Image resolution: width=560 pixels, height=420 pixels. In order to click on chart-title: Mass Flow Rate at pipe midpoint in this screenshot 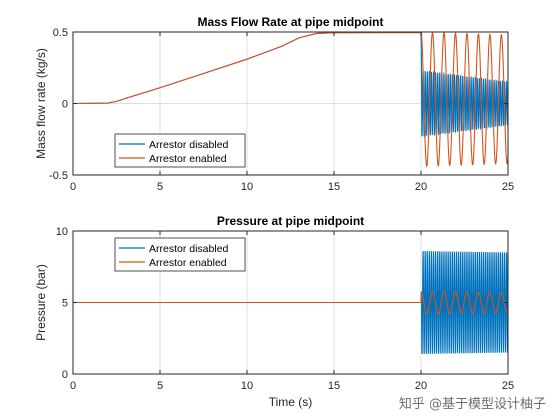, I will do `click(290, 22)`.